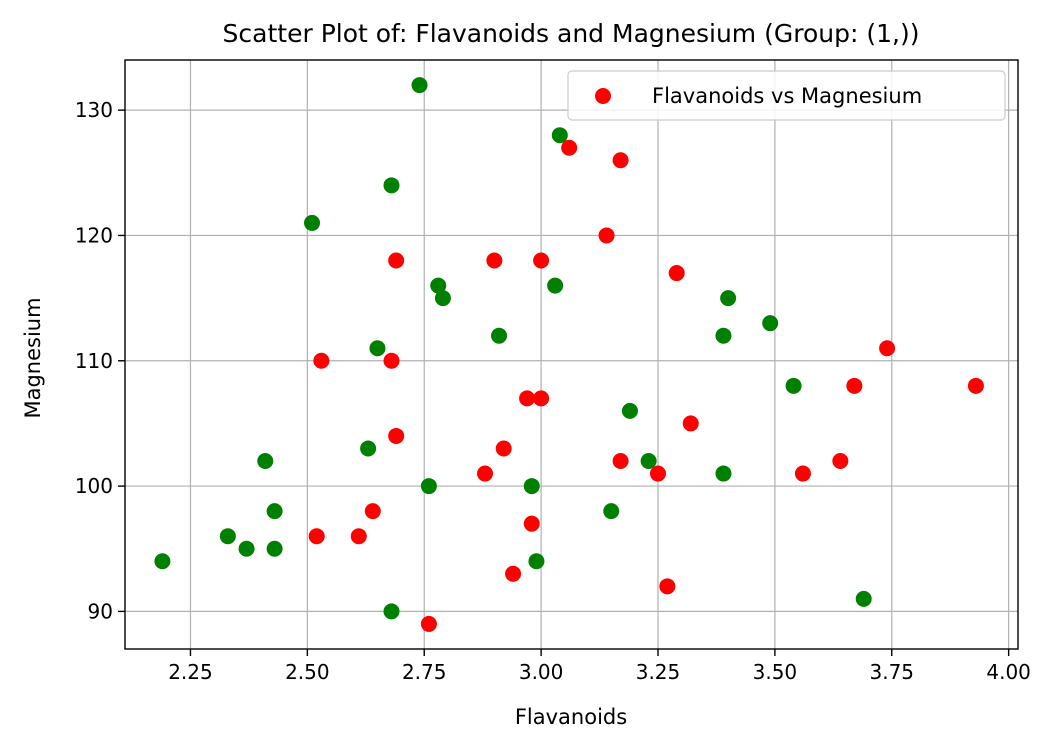 This screenshot has height=755, width=1058. What do you see at coordinates (307, 672) in the screenshot?
I see `x-tick-label: 2.50` at bounding box center [307, 672].